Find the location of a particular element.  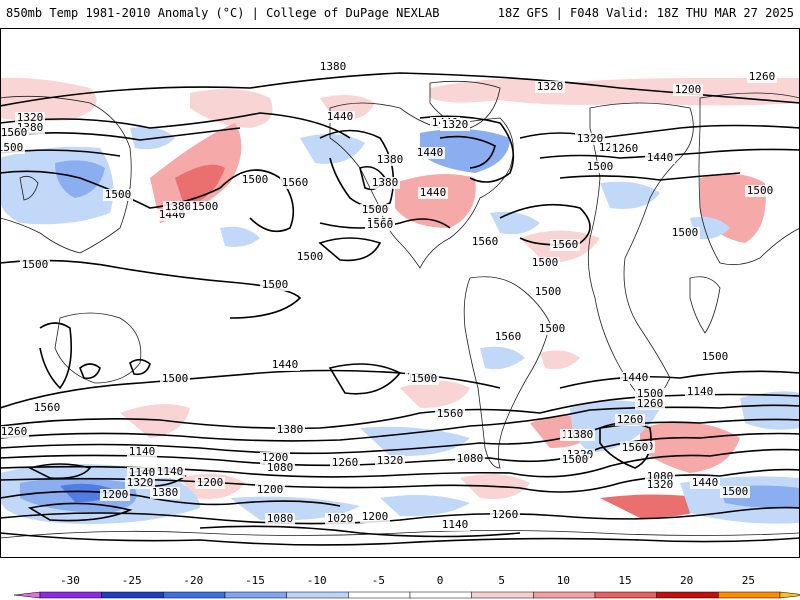

contour-label: 1560 is located at coordinates (508, 336).